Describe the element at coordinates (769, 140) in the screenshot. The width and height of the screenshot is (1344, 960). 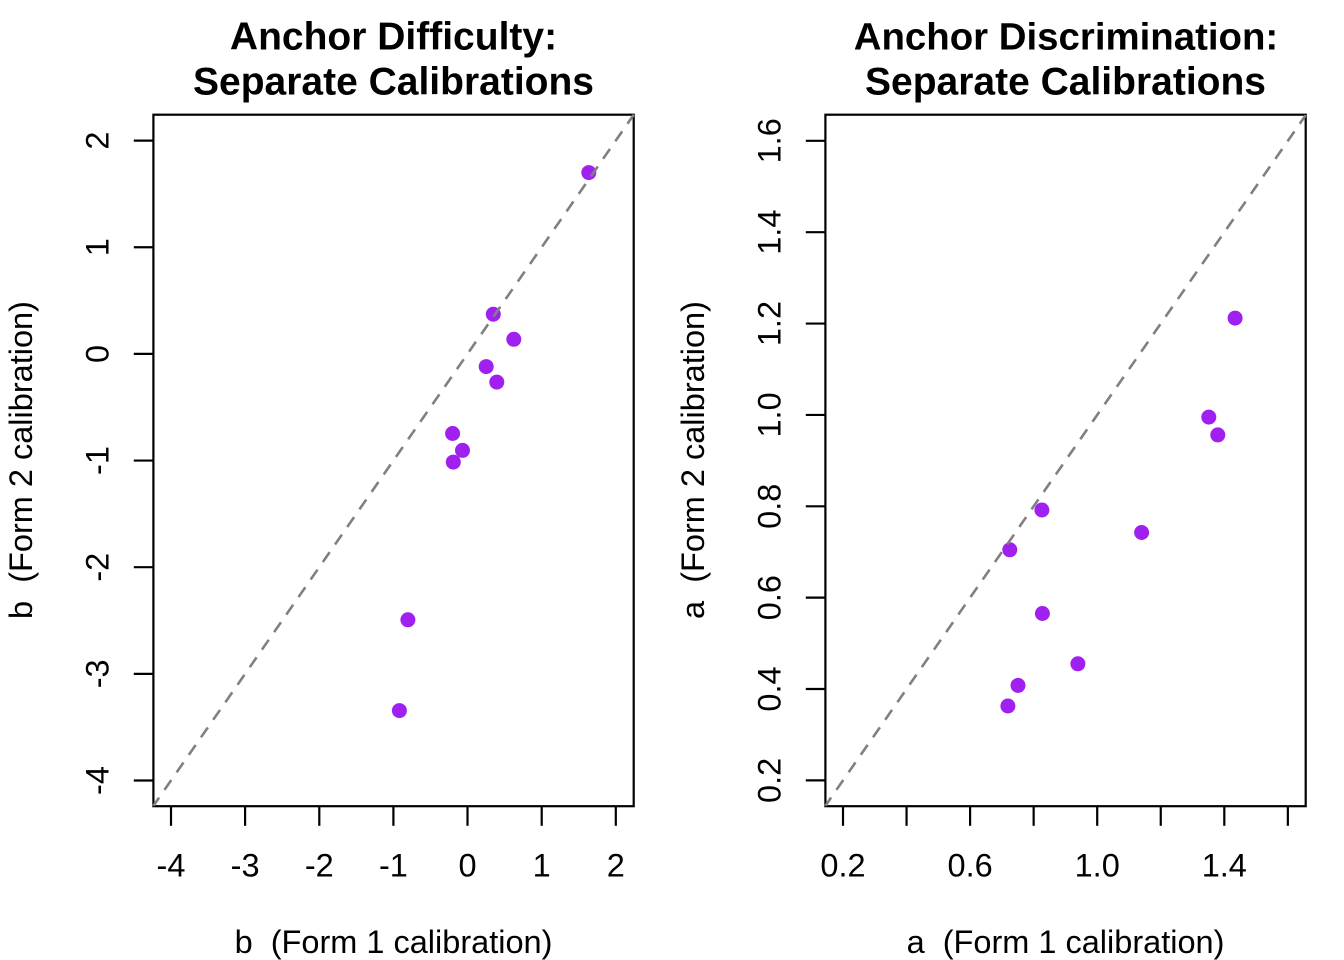
I see `svg-text: 1.6` at that location.